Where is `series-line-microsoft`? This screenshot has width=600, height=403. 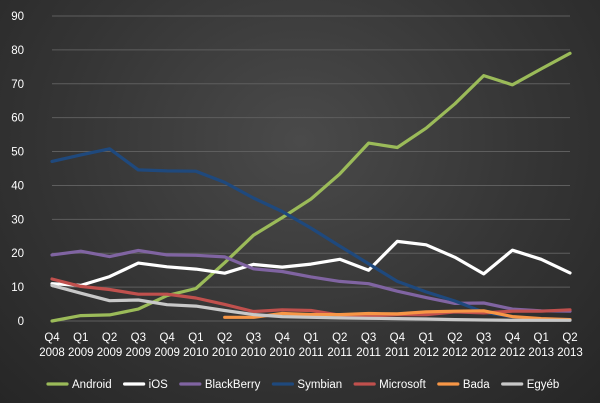
series-line-microsoft is located at coordinates (311, 297).